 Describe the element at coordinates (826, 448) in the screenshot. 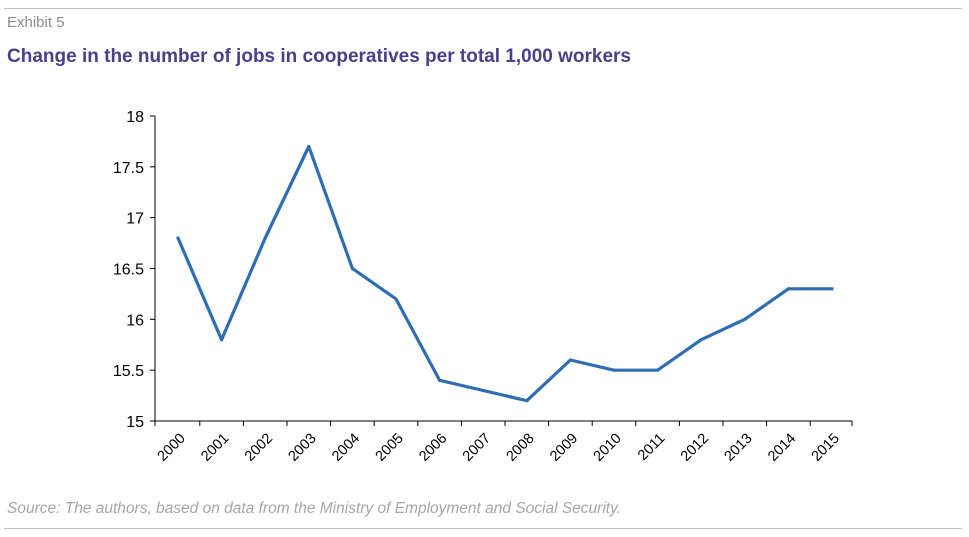

I see `x-tick-label: 2015` at that location.